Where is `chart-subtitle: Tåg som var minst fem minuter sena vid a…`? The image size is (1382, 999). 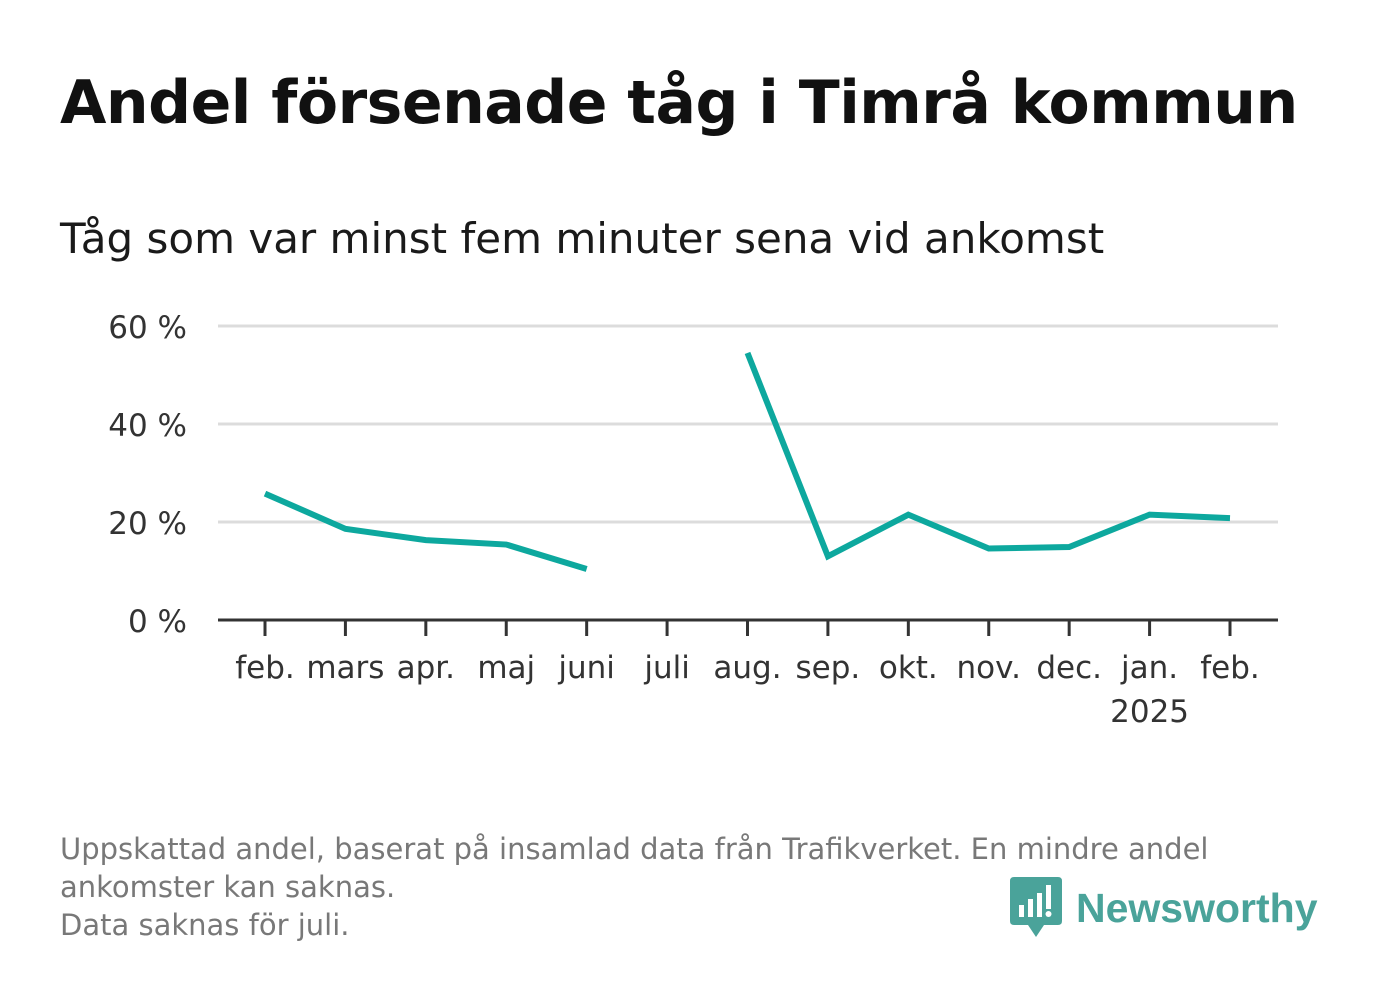 chart-subtitle: Tåg som var minst fem minuter sena vid a… is located at coordinates (582, 238).